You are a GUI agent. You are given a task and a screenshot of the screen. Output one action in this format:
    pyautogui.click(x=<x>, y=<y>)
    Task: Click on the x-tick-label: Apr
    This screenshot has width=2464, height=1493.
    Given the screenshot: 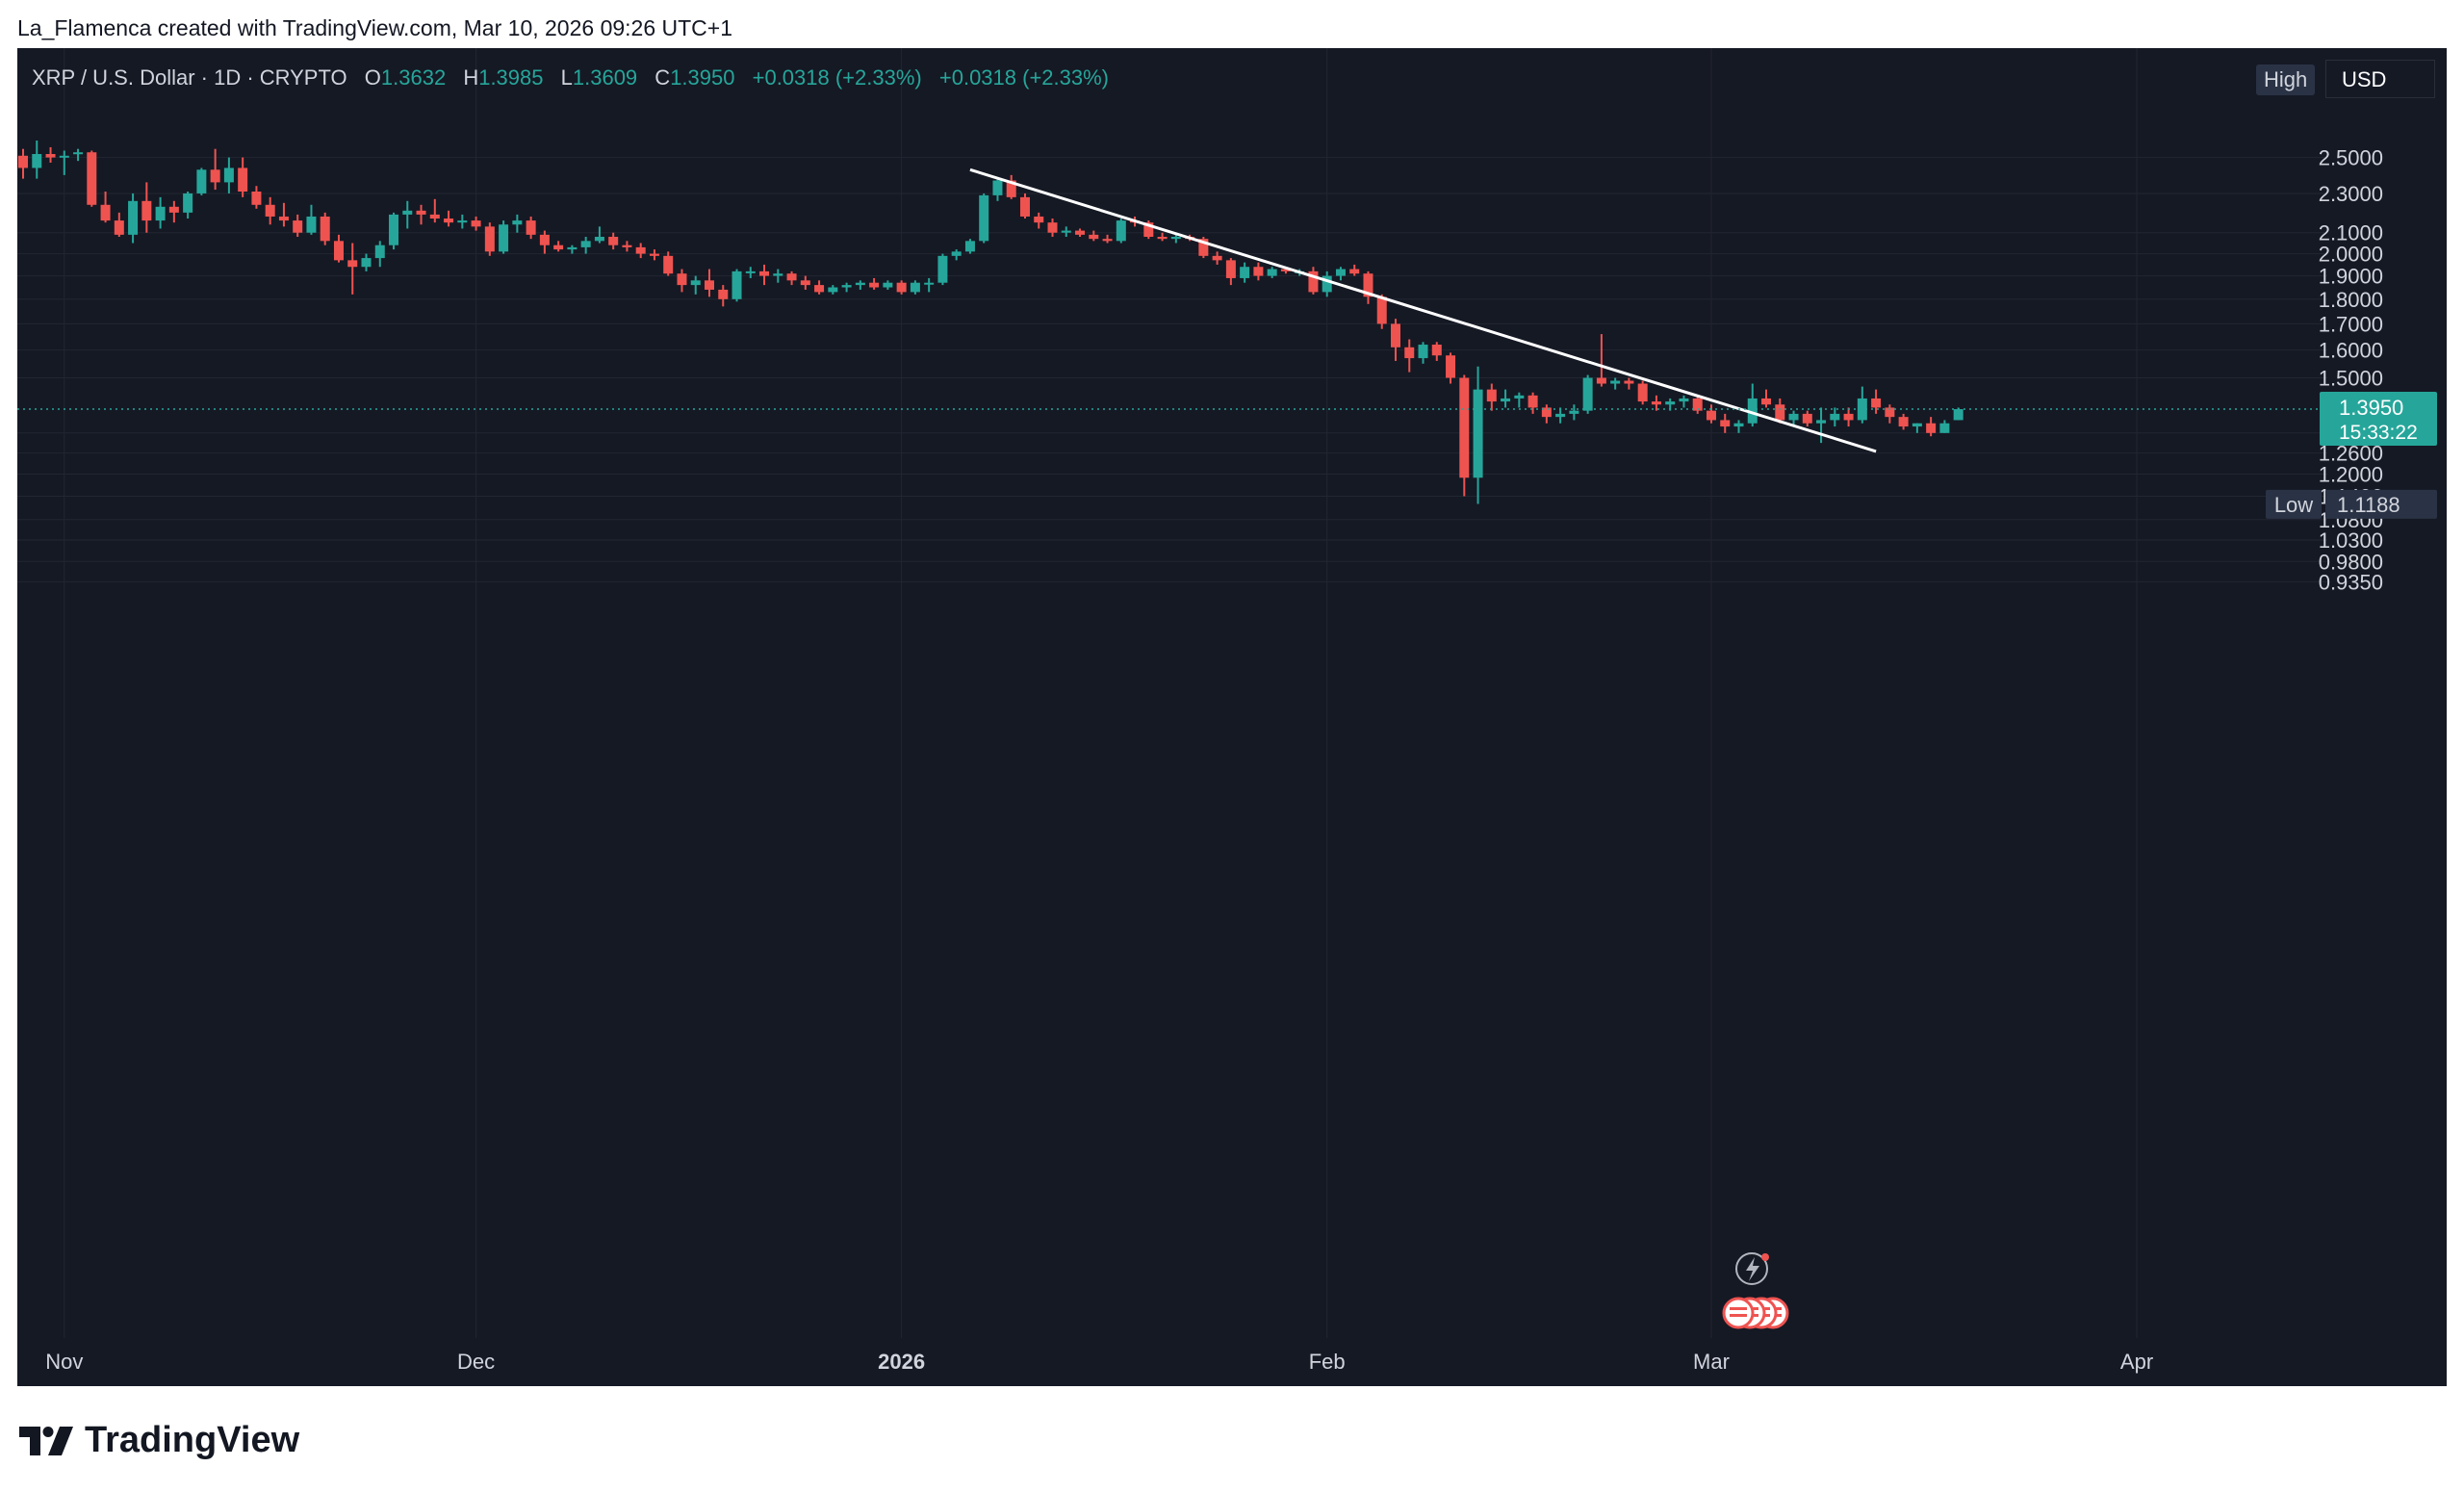 What is the action you would take?
    pyautogui.click(x=2136, y=1362)
    